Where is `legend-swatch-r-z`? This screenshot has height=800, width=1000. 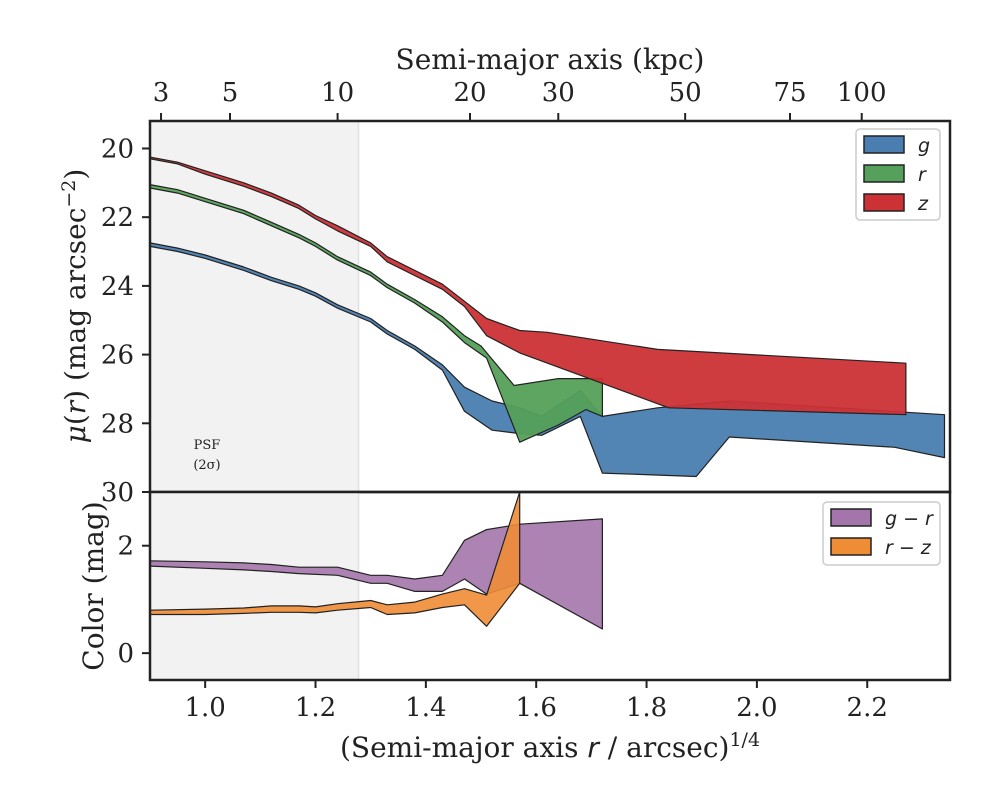
legend-swatch-r-z is located at coordinates (851, 546).